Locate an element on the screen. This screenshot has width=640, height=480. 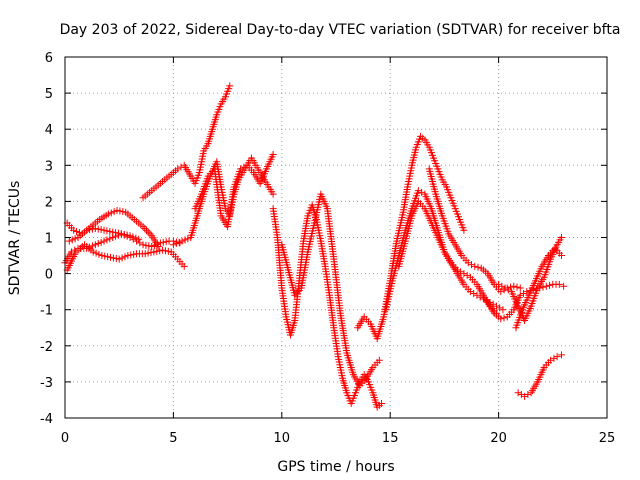
y-tick-label: 0 is located at coordinates (49, 275).